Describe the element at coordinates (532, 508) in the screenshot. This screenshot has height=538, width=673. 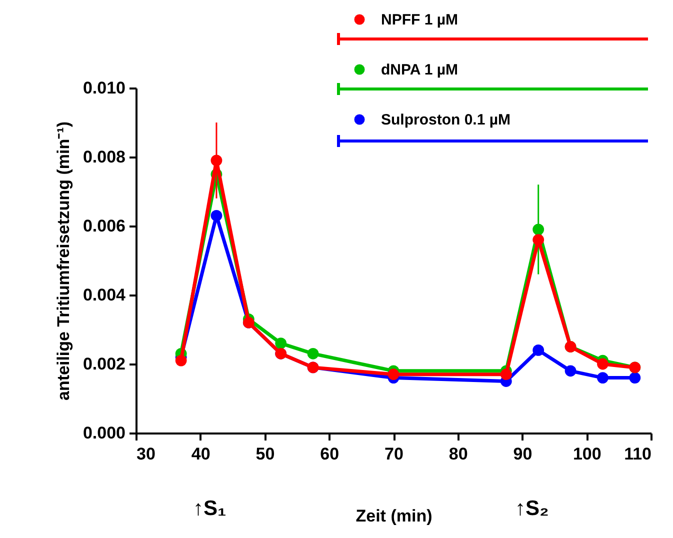
I see `text: ↑S₂` at that location.